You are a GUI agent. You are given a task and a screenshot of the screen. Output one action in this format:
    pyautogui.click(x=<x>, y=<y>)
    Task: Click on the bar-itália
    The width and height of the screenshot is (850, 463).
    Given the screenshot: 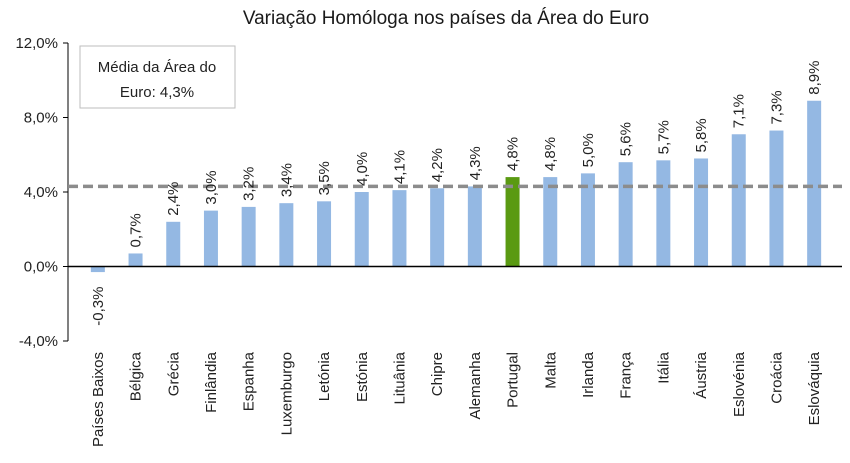 What is the action you would take?
    pyautogui.click(x=663, y=213)
    